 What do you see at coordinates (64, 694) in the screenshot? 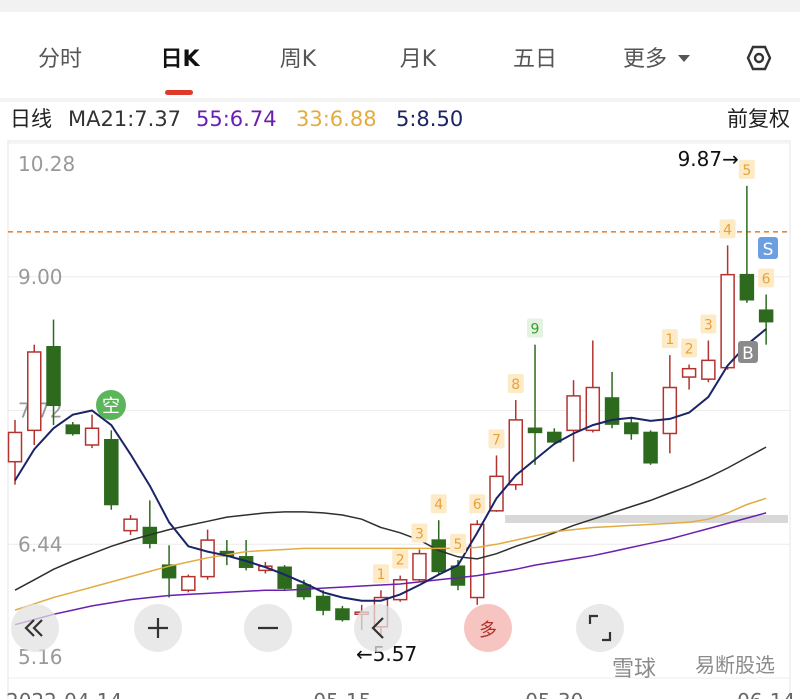
I see `x-tick-label: 2022-04-14` at bounding box center [64, 694].